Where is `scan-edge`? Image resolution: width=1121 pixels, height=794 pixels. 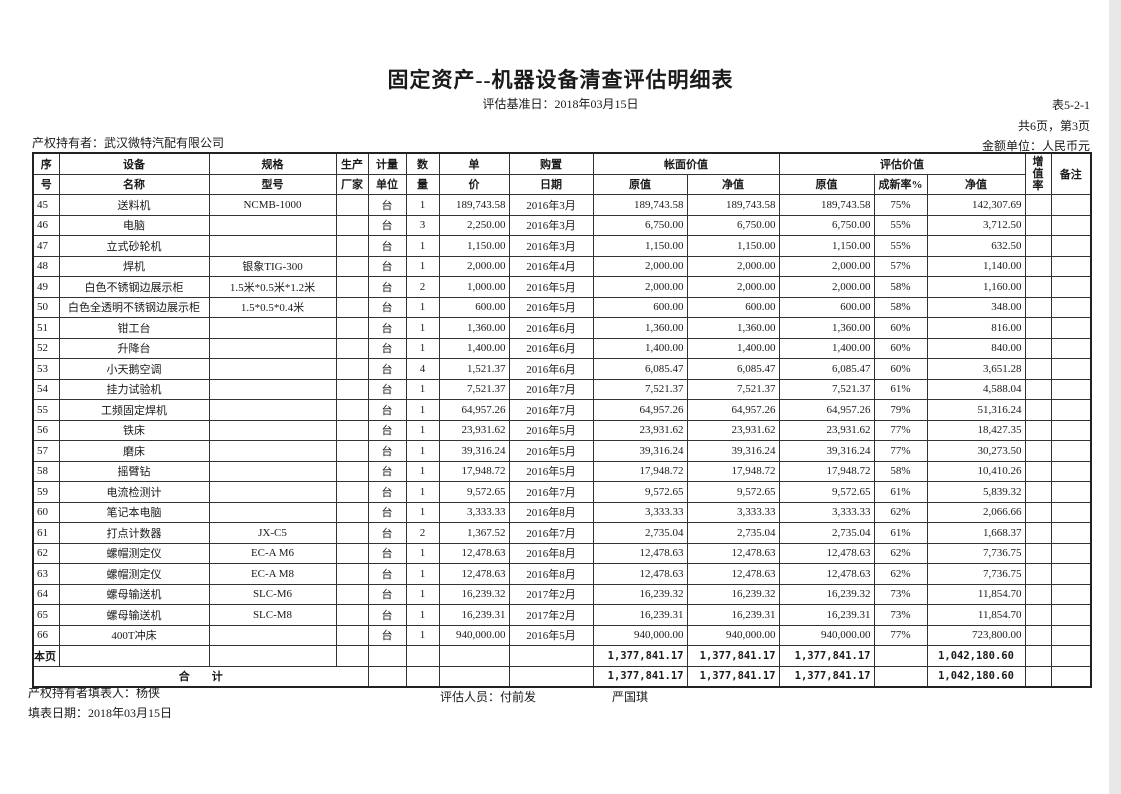 scan-edge is located at coordinates (1115, 397).